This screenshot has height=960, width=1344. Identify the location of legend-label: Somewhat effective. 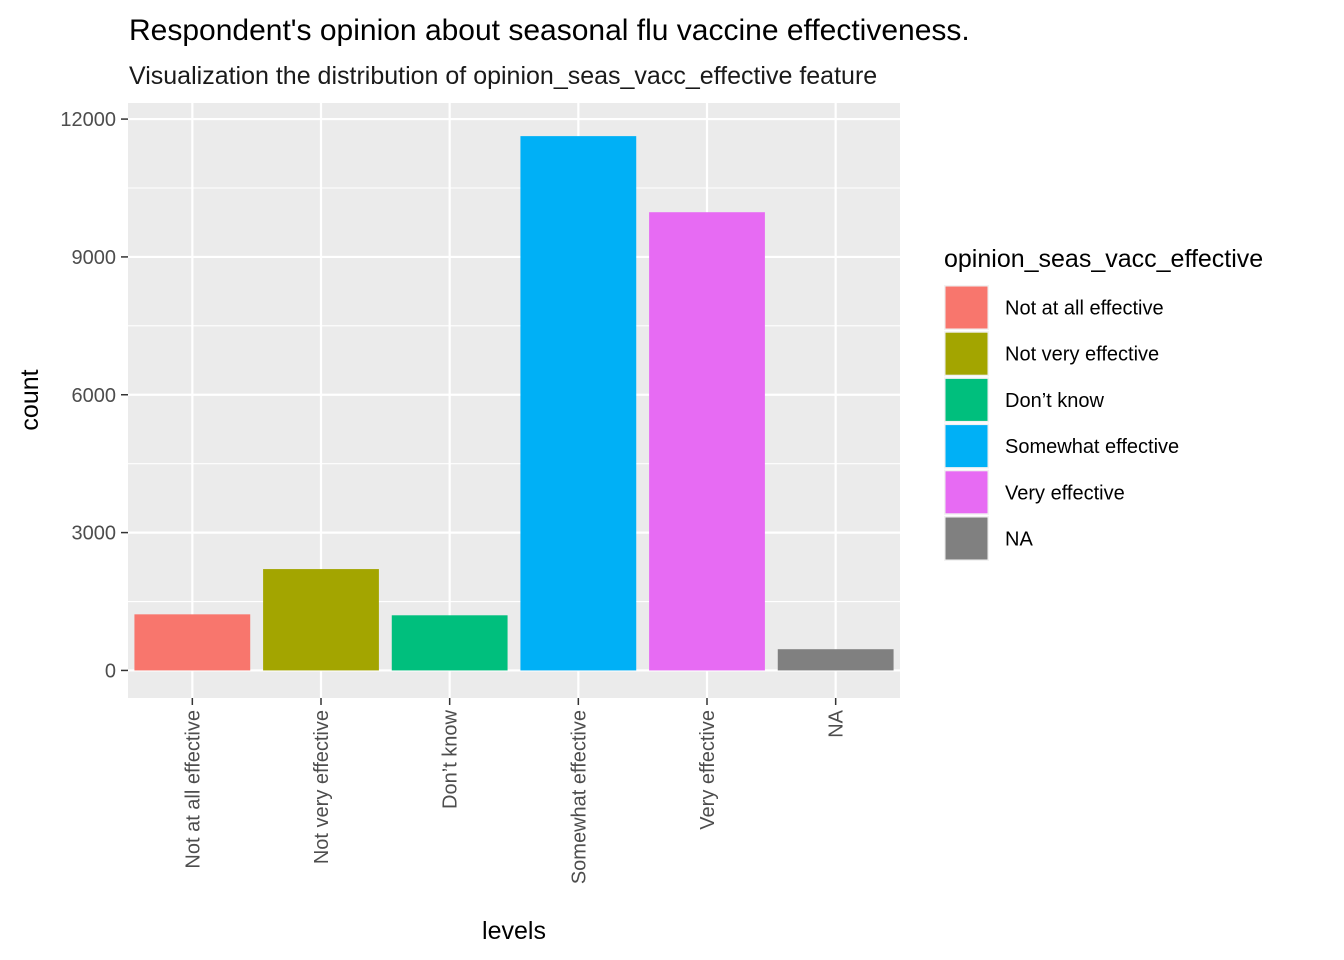
(1092, 447).